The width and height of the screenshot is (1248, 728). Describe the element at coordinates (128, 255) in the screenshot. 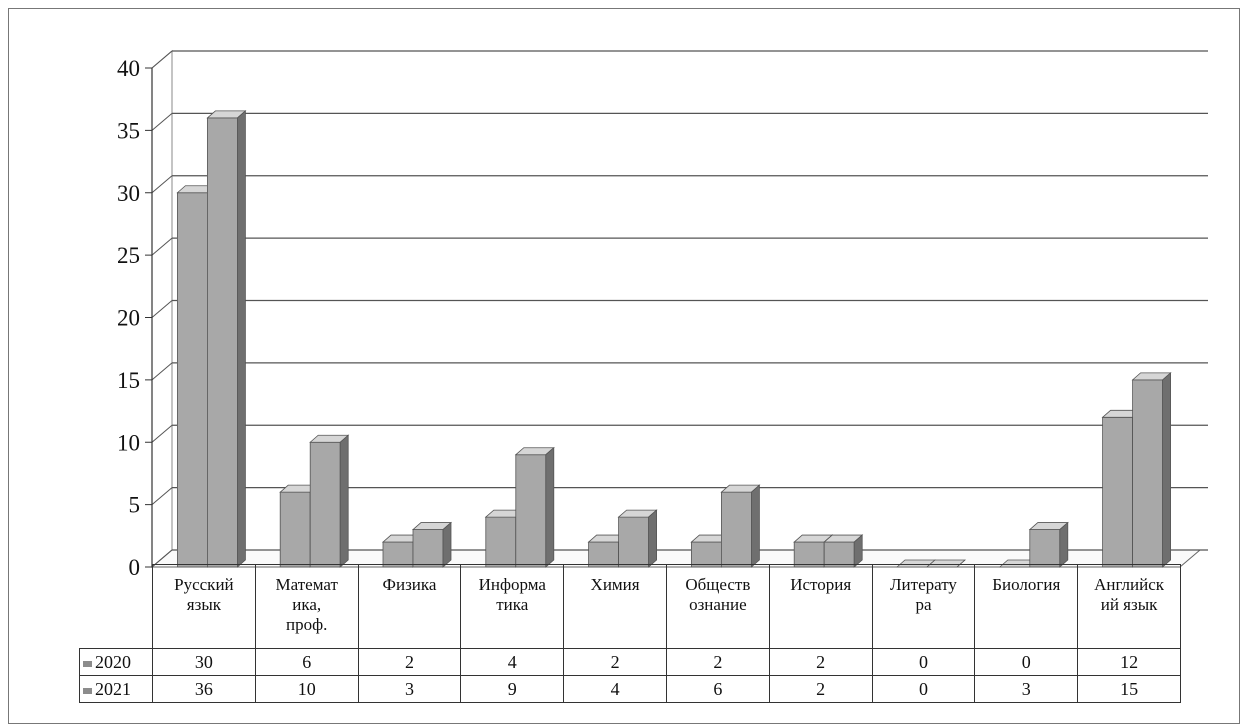

I see `y-tick-label: 25` at that location.